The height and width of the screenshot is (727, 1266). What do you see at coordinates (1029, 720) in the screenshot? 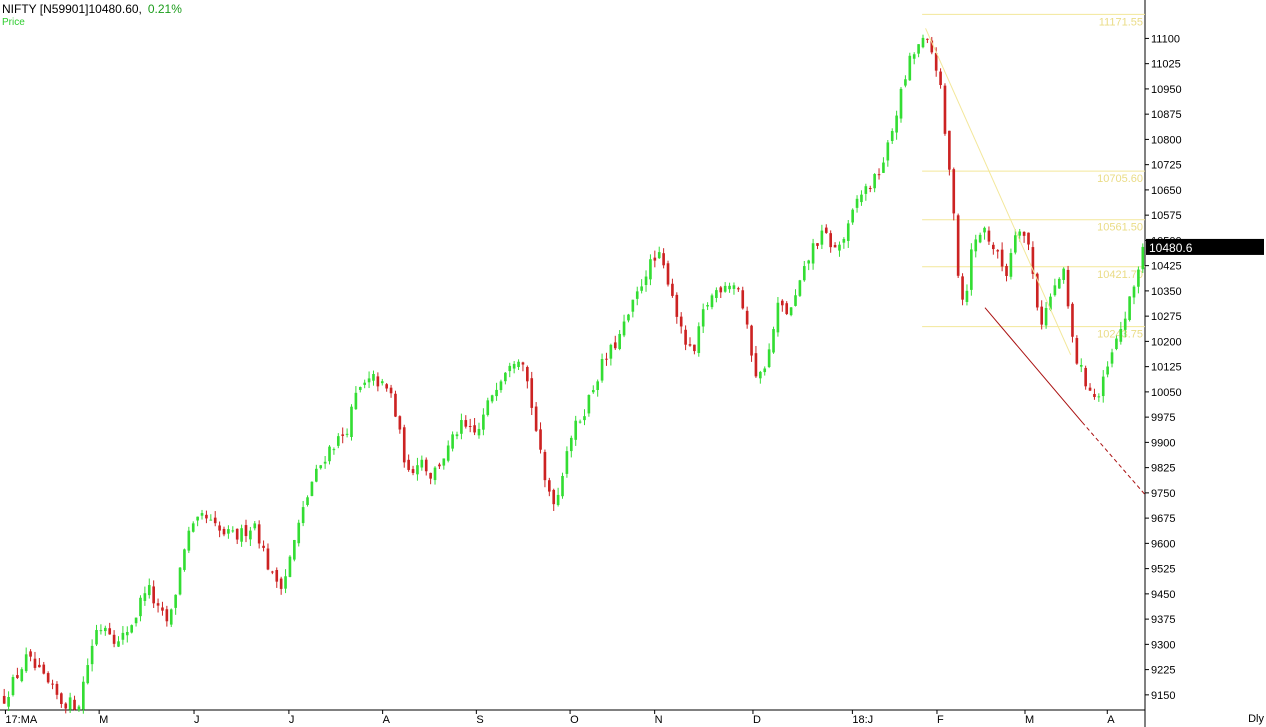
I see `x-tick-label: M` at bounding box center [1029, 720].